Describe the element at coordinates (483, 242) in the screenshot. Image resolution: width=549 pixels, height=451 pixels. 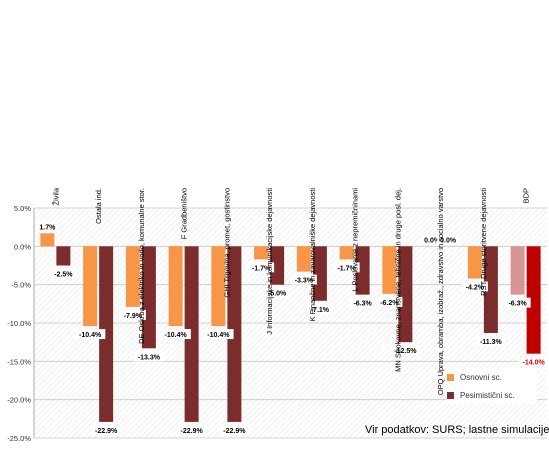
I see `category-label: RST Druge storitvene dejavnosti` at that location.